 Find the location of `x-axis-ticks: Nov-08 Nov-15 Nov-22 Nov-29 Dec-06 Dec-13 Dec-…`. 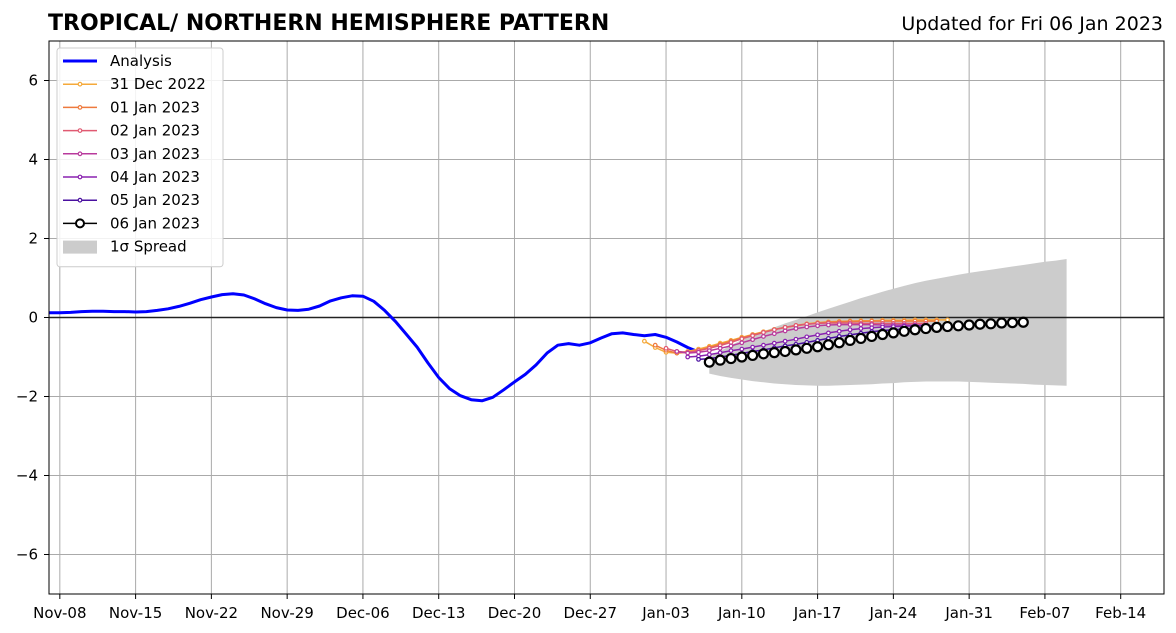

x-axis-ticks: Nov-08 Nov-15 Nov-22 Nov-29 Dec-06 Dec-13 Dec-… is located at coordinates (589, 608).